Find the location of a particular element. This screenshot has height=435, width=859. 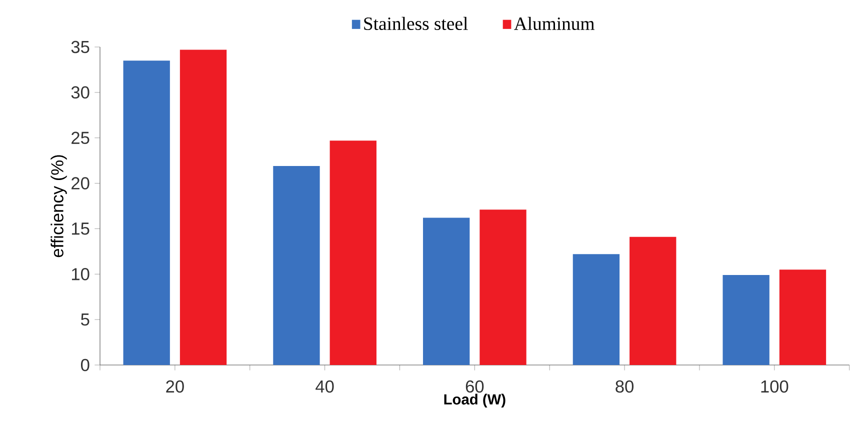

y-tick-label: 10 is located at coordinates (81, 274).